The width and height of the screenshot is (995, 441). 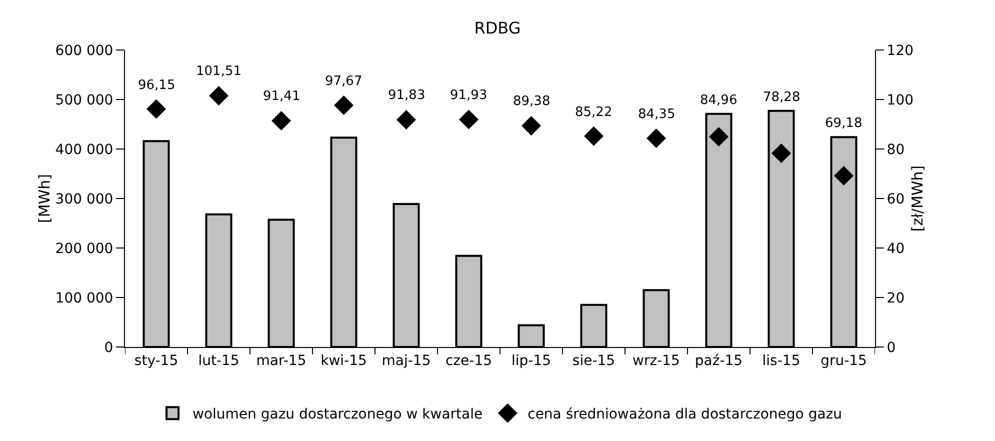 What do you see at coordinates (281, 96) in the screenshot?
I see `data-label: 91,41` at bounding box center [281, 96].